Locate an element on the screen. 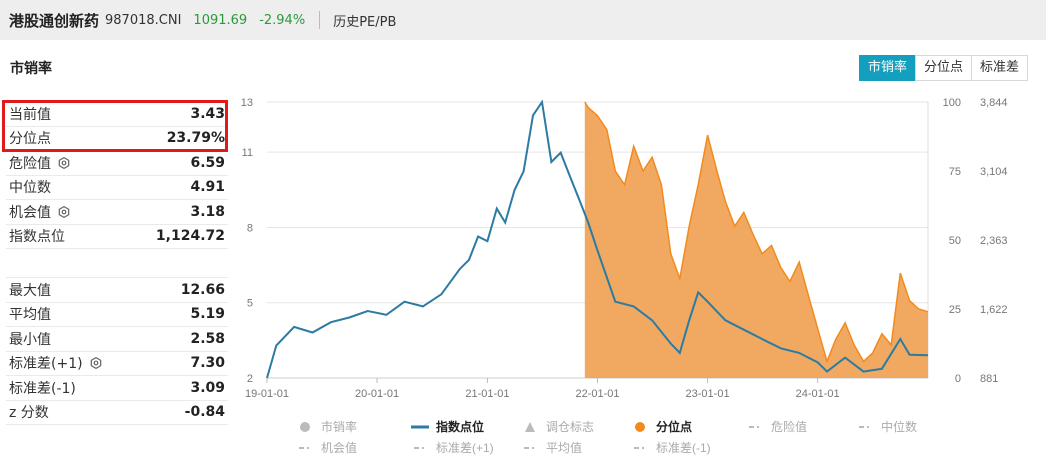  tab-ps-ratio: 市销率 is located at coordinates (888, 68).